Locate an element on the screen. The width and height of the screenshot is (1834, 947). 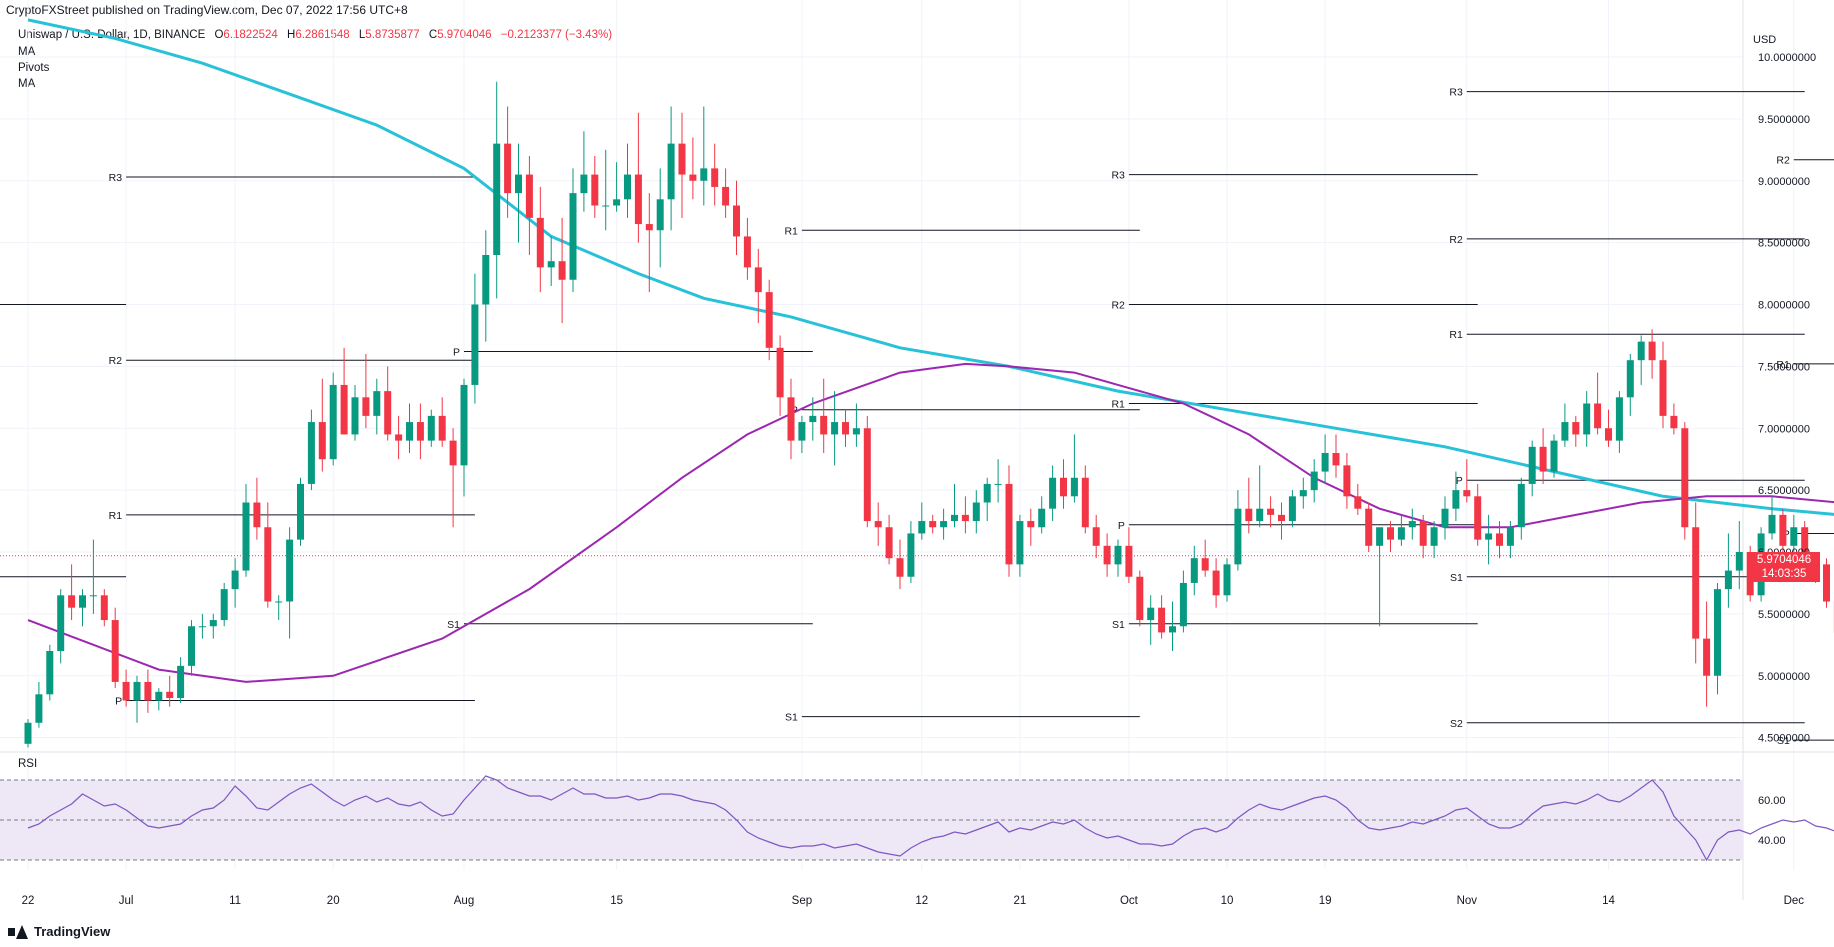
date-tick-label: 10 is located at coordinates (1227, 901).